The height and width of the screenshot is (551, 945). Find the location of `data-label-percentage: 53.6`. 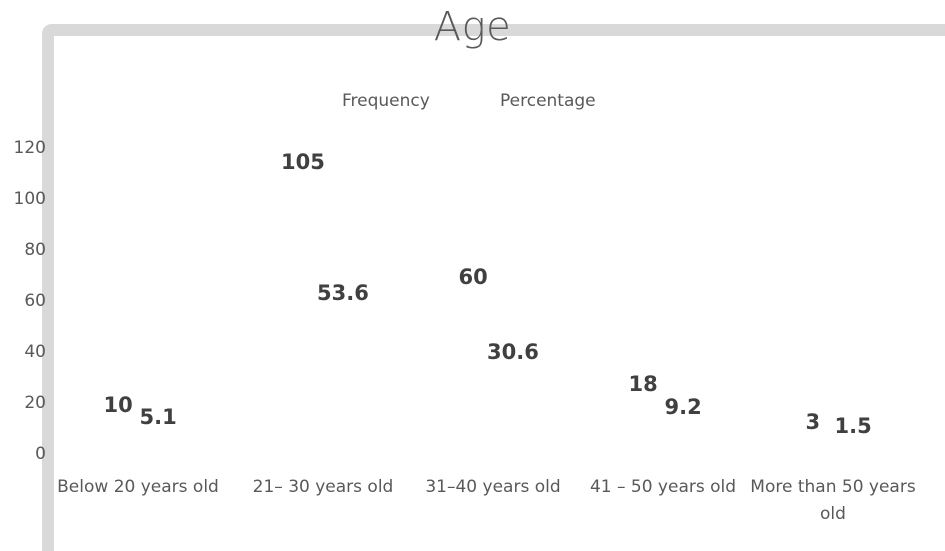

data-label-percentage: 53.6 is located at coordinates (343, 293).